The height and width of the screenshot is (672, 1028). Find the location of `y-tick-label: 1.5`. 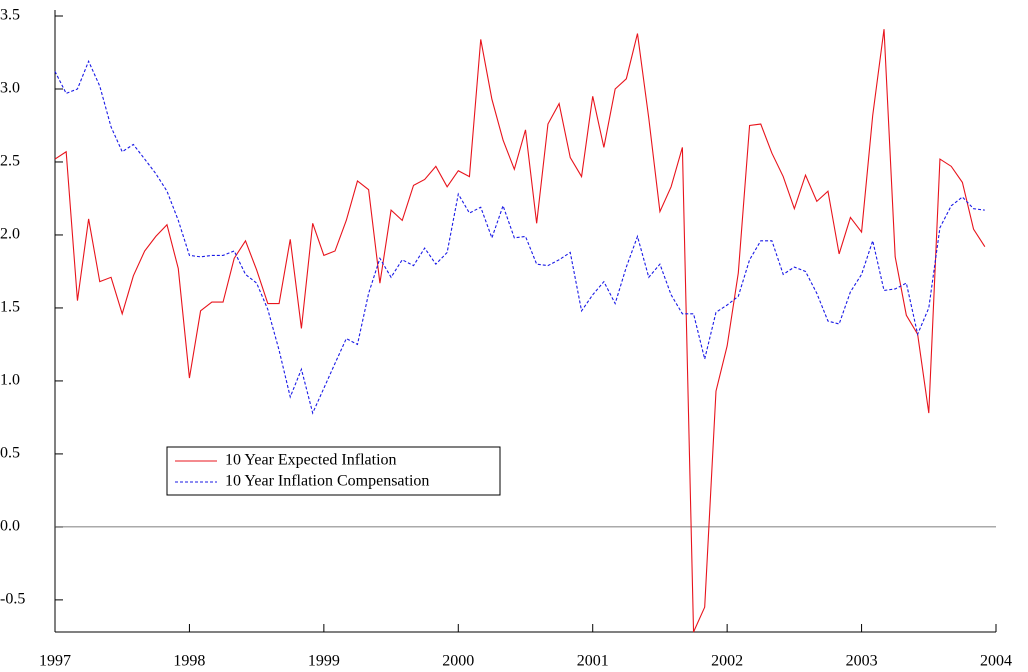

y-tick-label: 1.5 is located at coordinates (10, 307).